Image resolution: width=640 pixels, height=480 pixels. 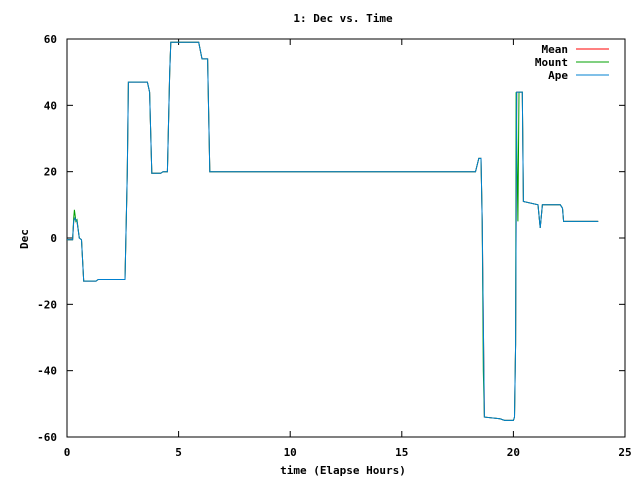 What do you see at coordinates (178, 452) in the screenshot?
I see `x-tick-label: 5` at bounding box center [178, 452].